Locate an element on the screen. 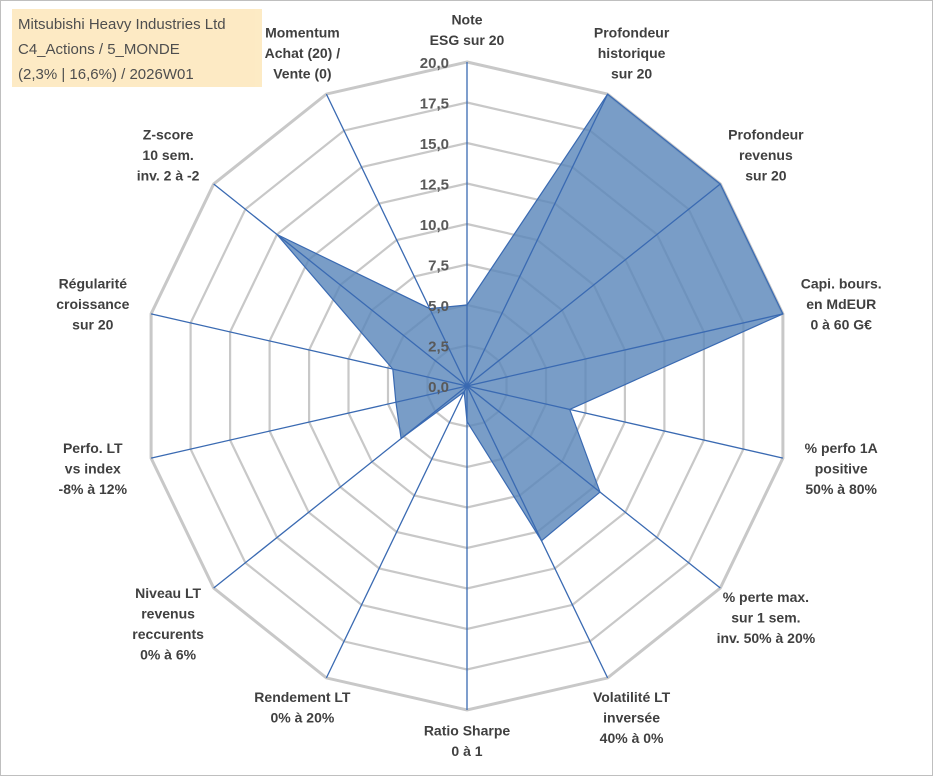 This screenshot has height=776, width=933. axis-label-line: Note is located at coordinates (466, 20).